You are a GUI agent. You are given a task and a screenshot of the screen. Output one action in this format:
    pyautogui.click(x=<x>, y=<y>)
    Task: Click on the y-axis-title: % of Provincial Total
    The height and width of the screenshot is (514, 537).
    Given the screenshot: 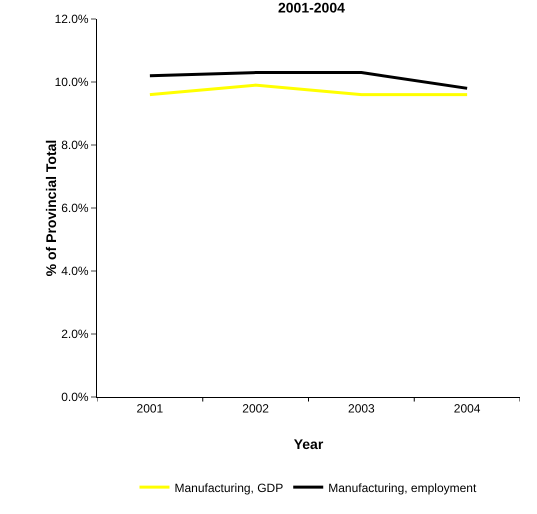 What is the action you would take?
    pyautogui.click(x=51, y=208)
    